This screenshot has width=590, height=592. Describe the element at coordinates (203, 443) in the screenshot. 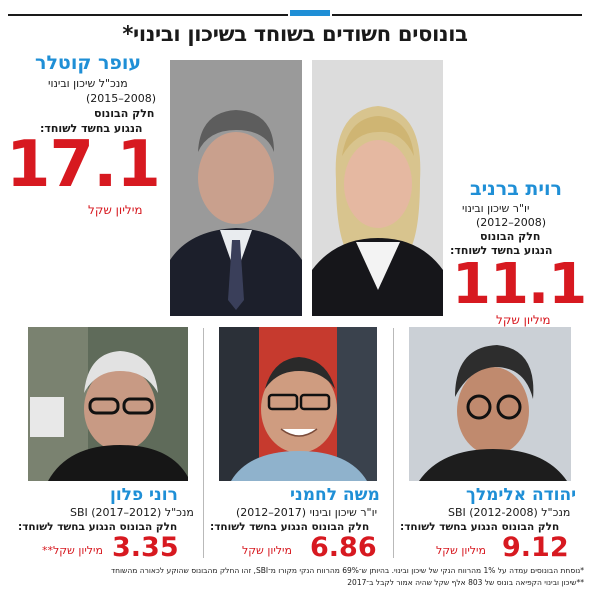

I see `divider-left` at that location.